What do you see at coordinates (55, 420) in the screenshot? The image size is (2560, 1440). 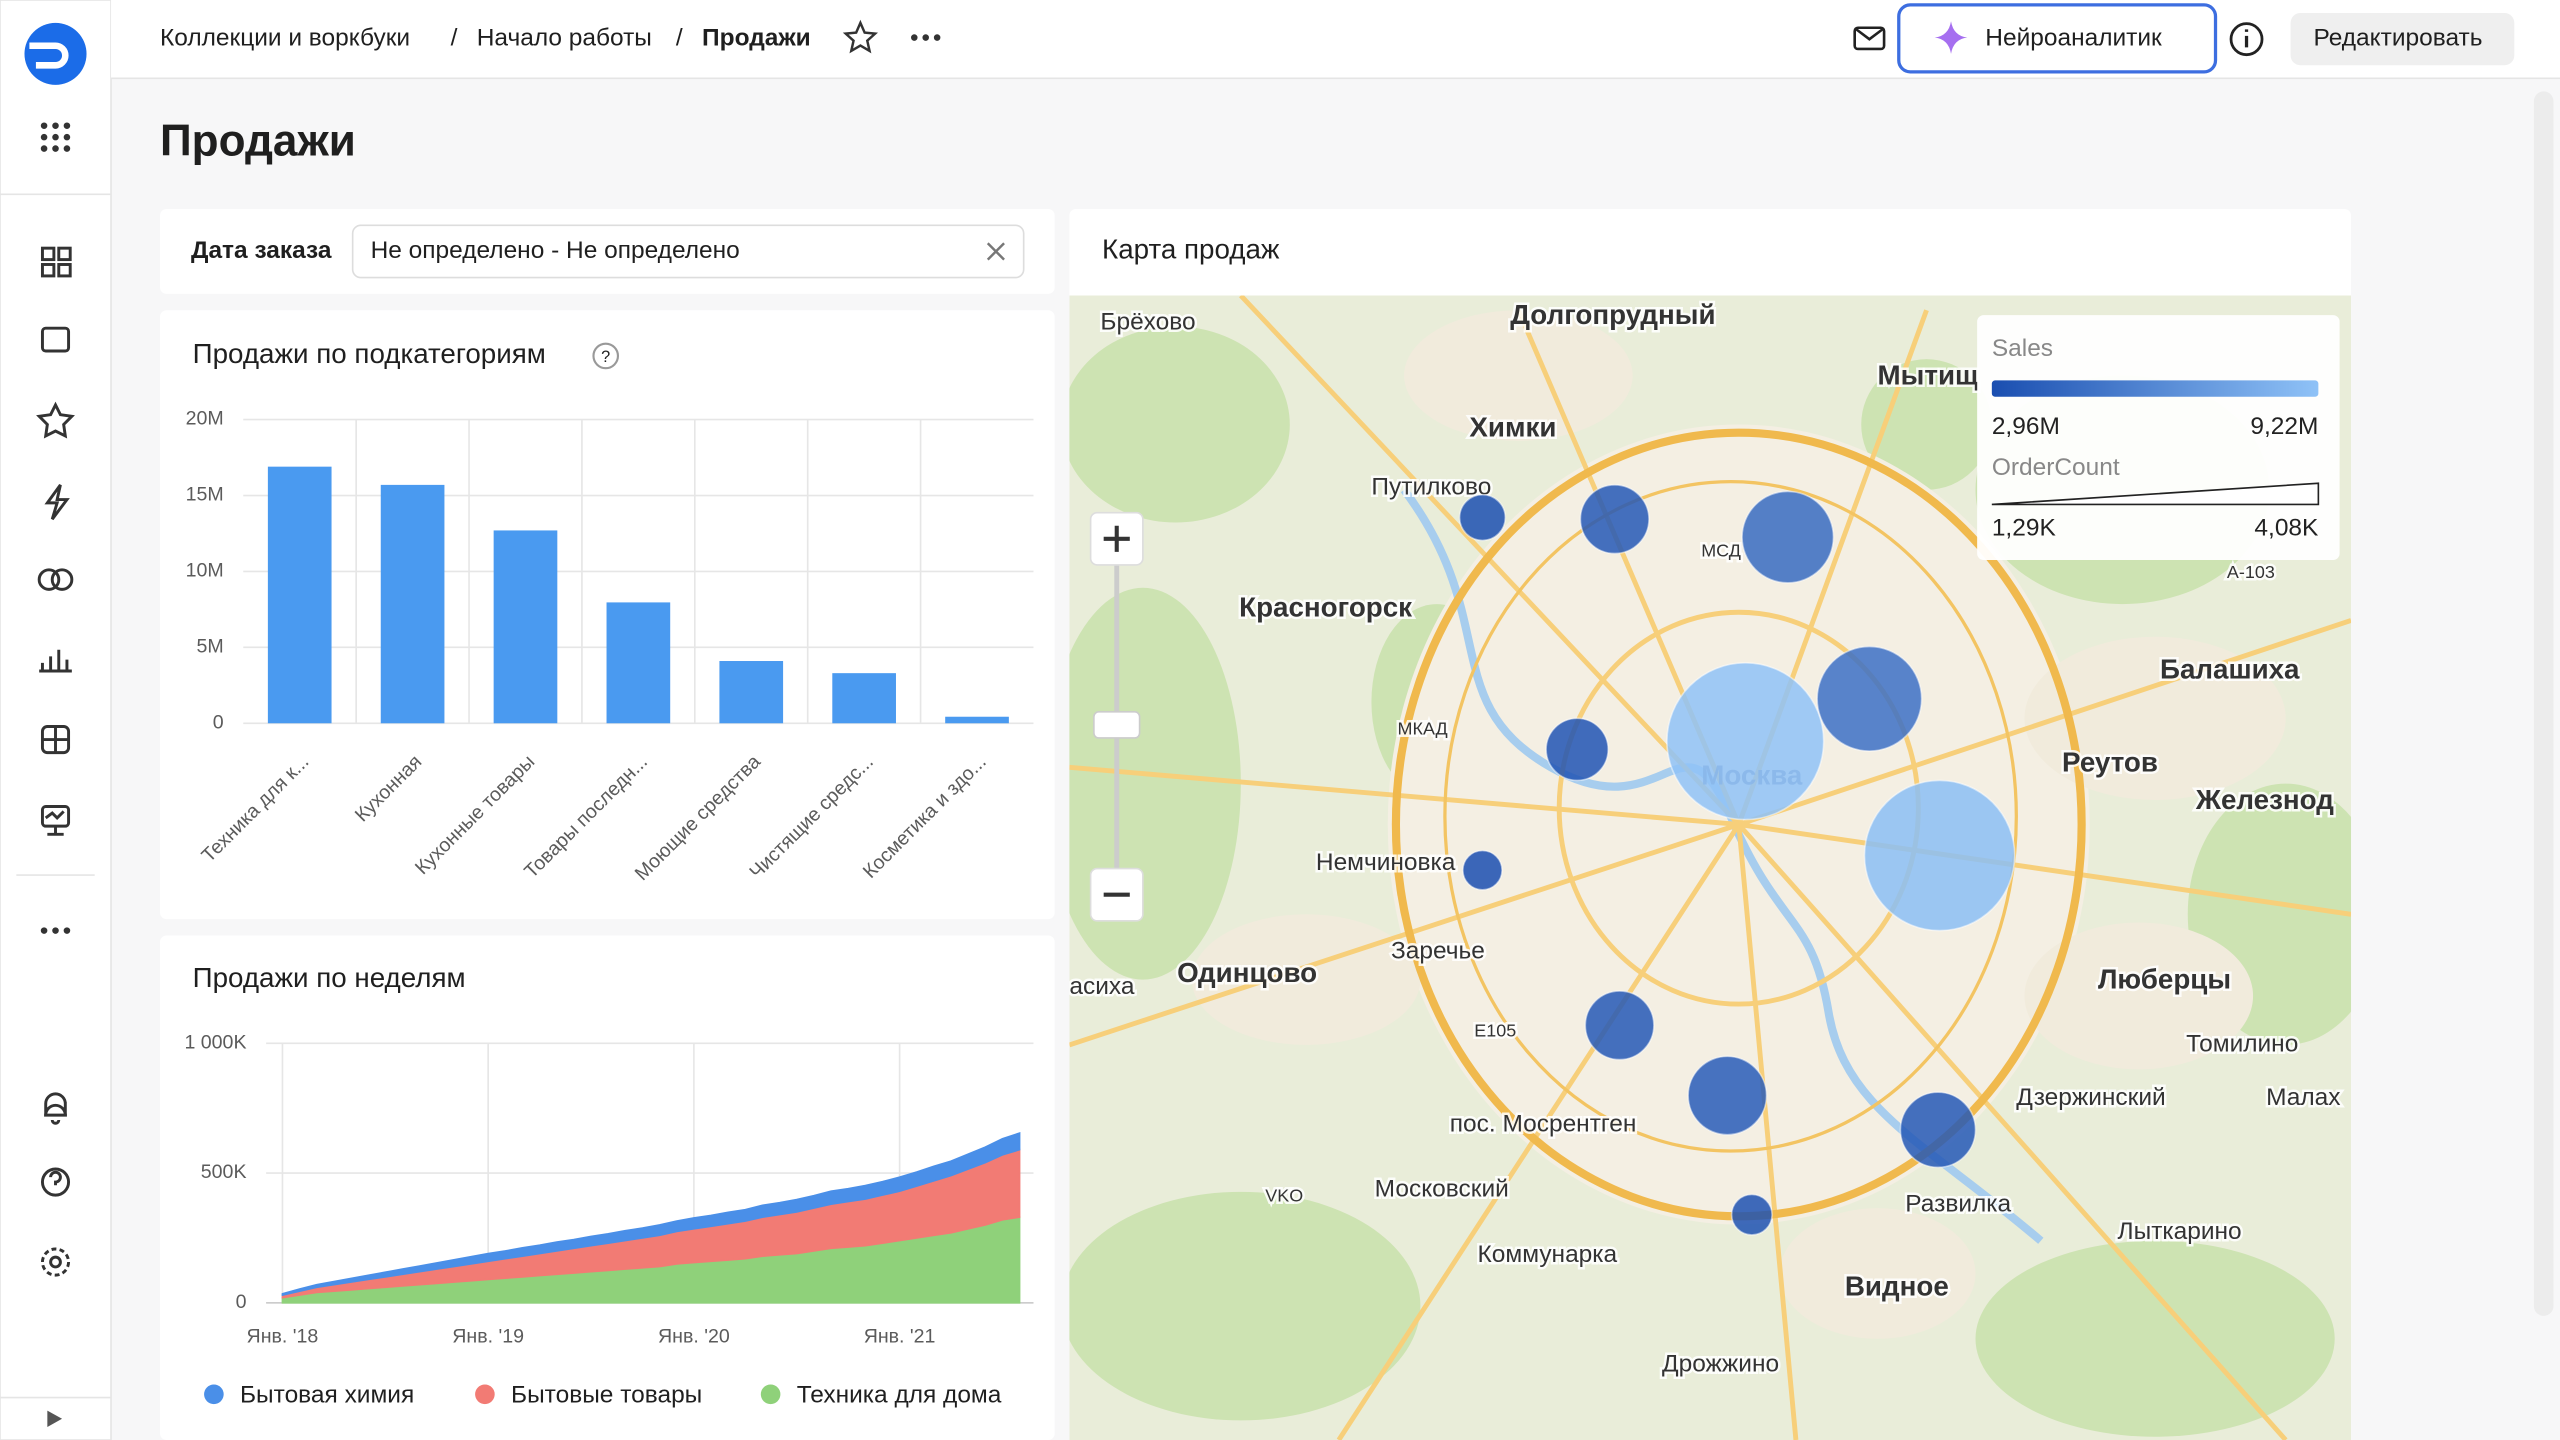 I see `nav-favorites` at bounding box center [55, 420].